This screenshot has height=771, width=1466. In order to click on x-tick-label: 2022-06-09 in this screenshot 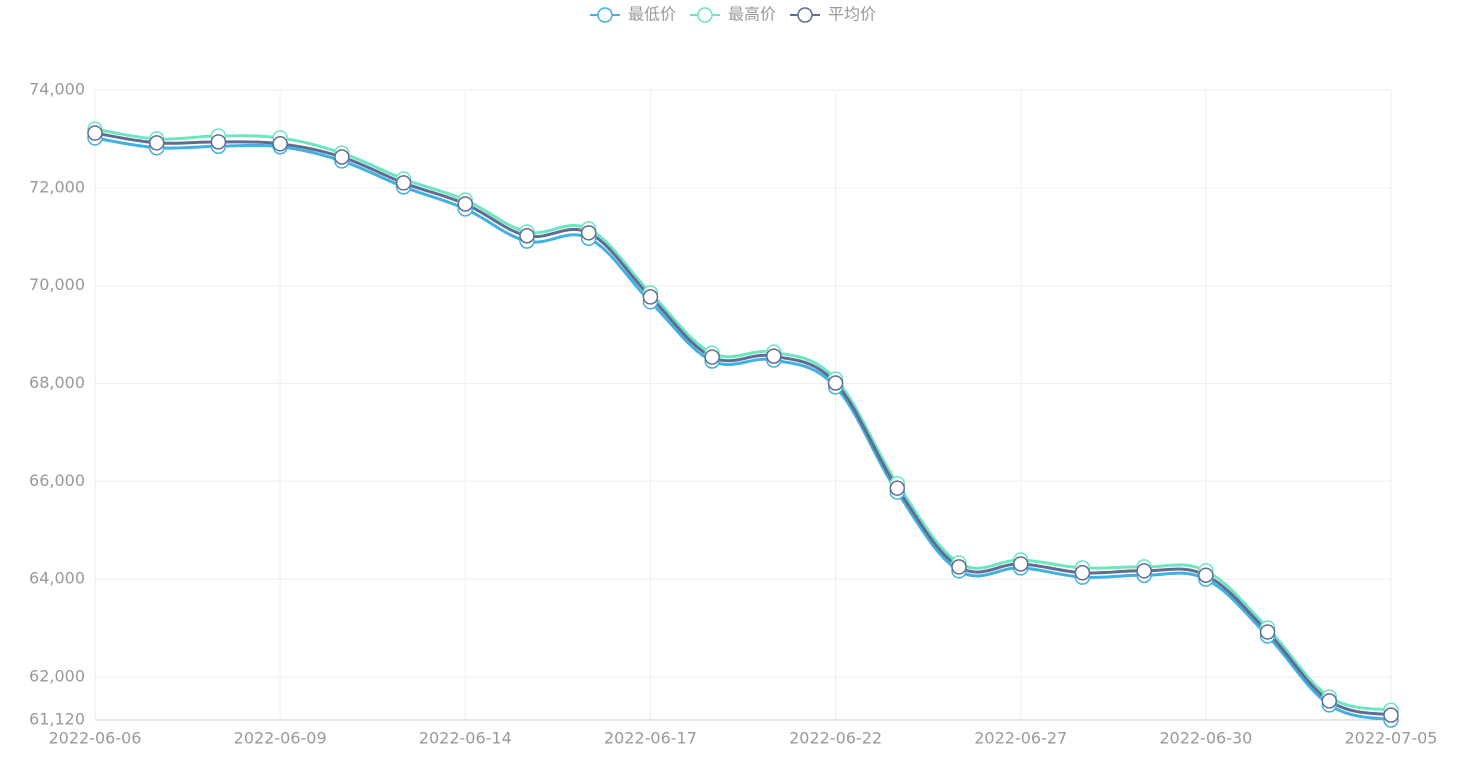, I will do `click(280, 738)`.